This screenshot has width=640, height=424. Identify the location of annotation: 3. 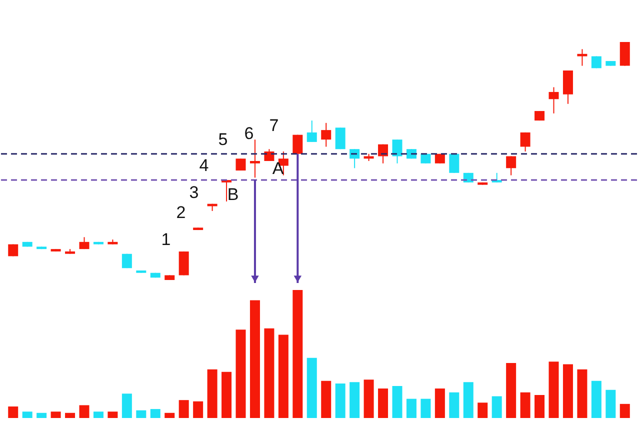
(194, 192).